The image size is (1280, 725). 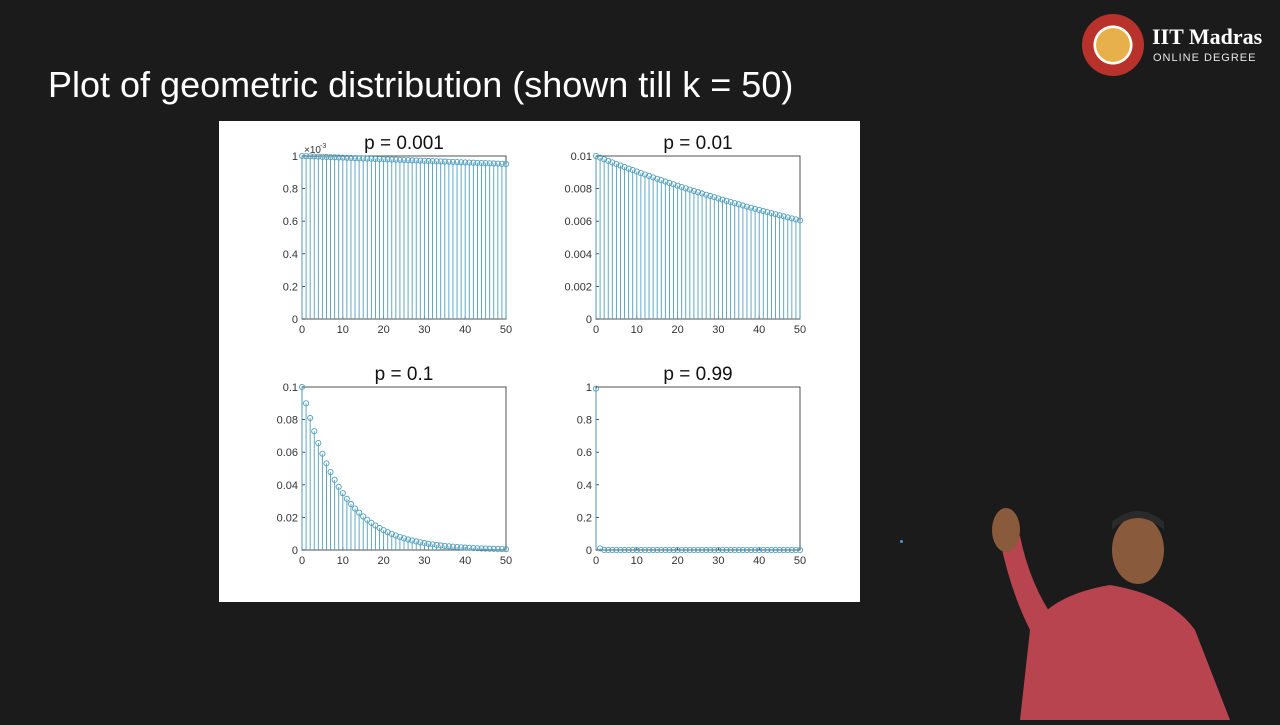 What do you see at coordinates (578, 222) in the screenshot?
I see `plot-2-ytick-label: 0.006` at bounding box center [578, 222].